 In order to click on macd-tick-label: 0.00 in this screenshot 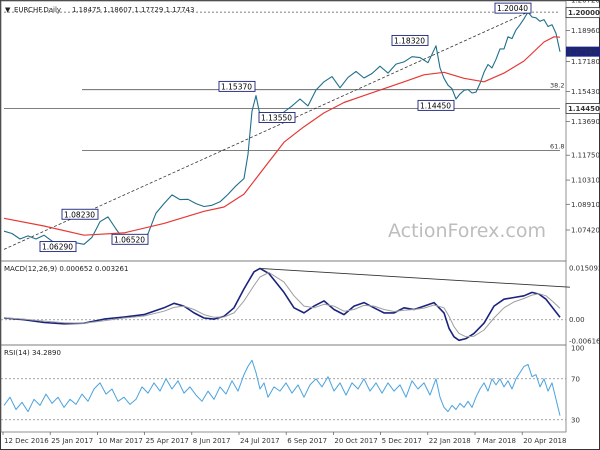, I will do `click(577, 320)`.